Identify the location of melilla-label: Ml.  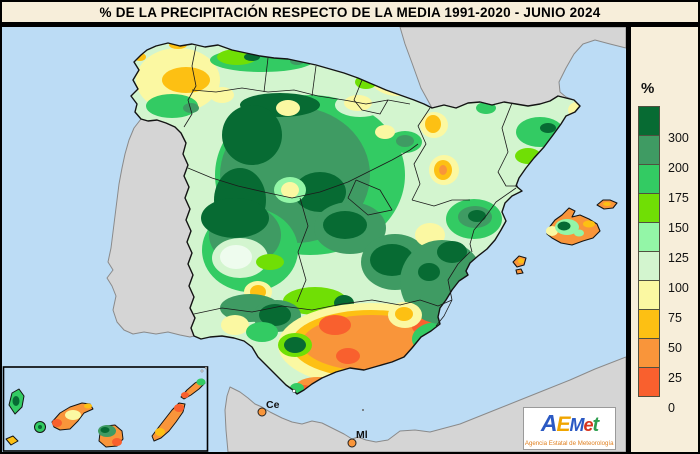
(362, 435).